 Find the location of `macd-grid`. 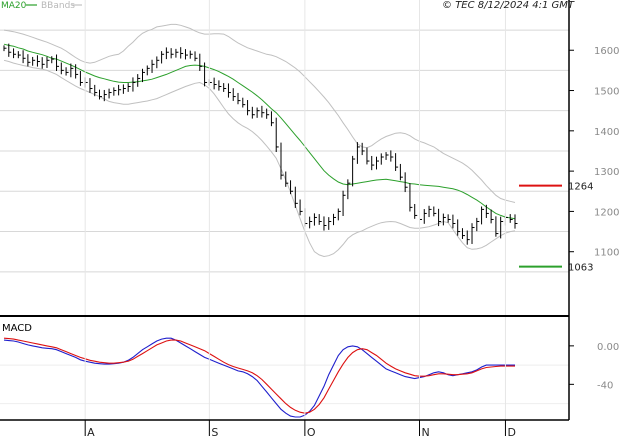

macd-grid is located at coordinates (284, 384).